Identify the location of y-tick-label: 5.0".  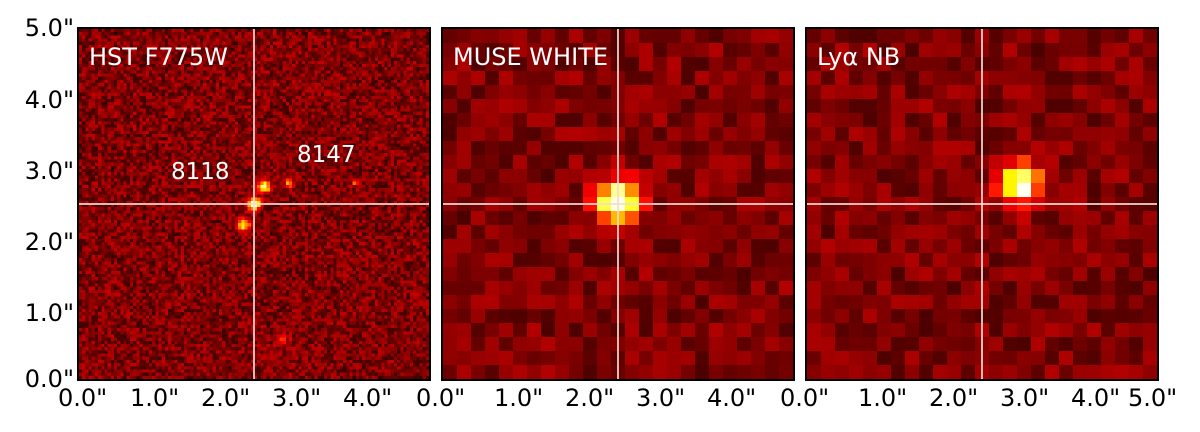
(49, 28).